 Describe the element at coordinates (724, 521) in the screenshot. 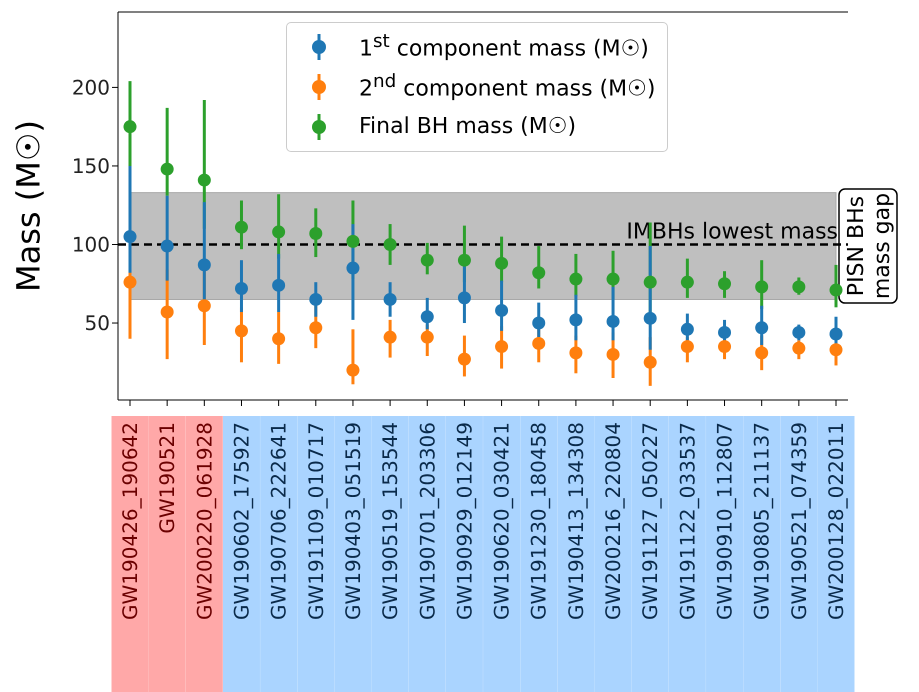

I see `x-tick-label: GW190910_112807` at that location.